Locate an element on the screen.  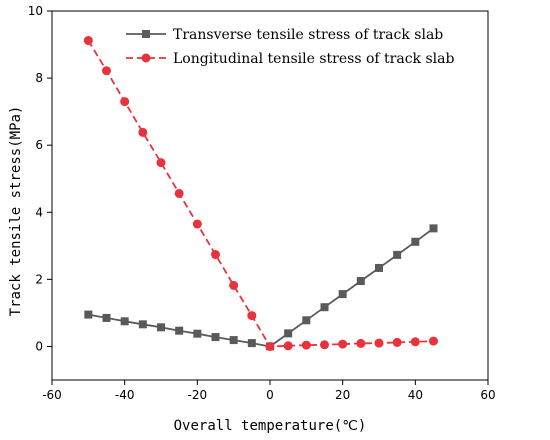
y-tick-label: 4 is located at coordinates (39, 212).